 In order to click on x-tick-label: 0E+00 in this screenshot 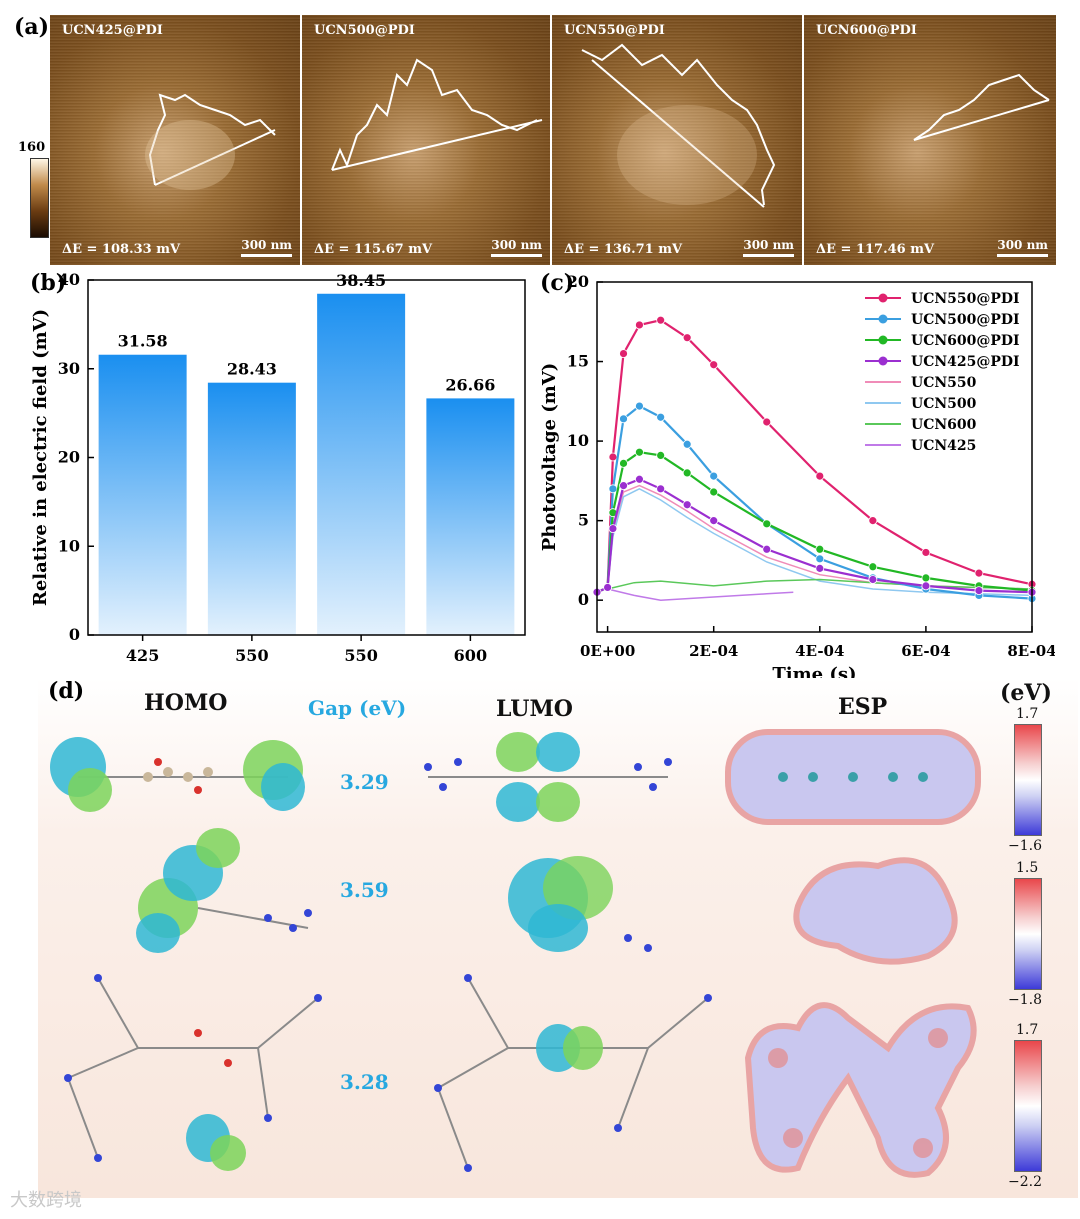, I will do `click(607, 651)`.